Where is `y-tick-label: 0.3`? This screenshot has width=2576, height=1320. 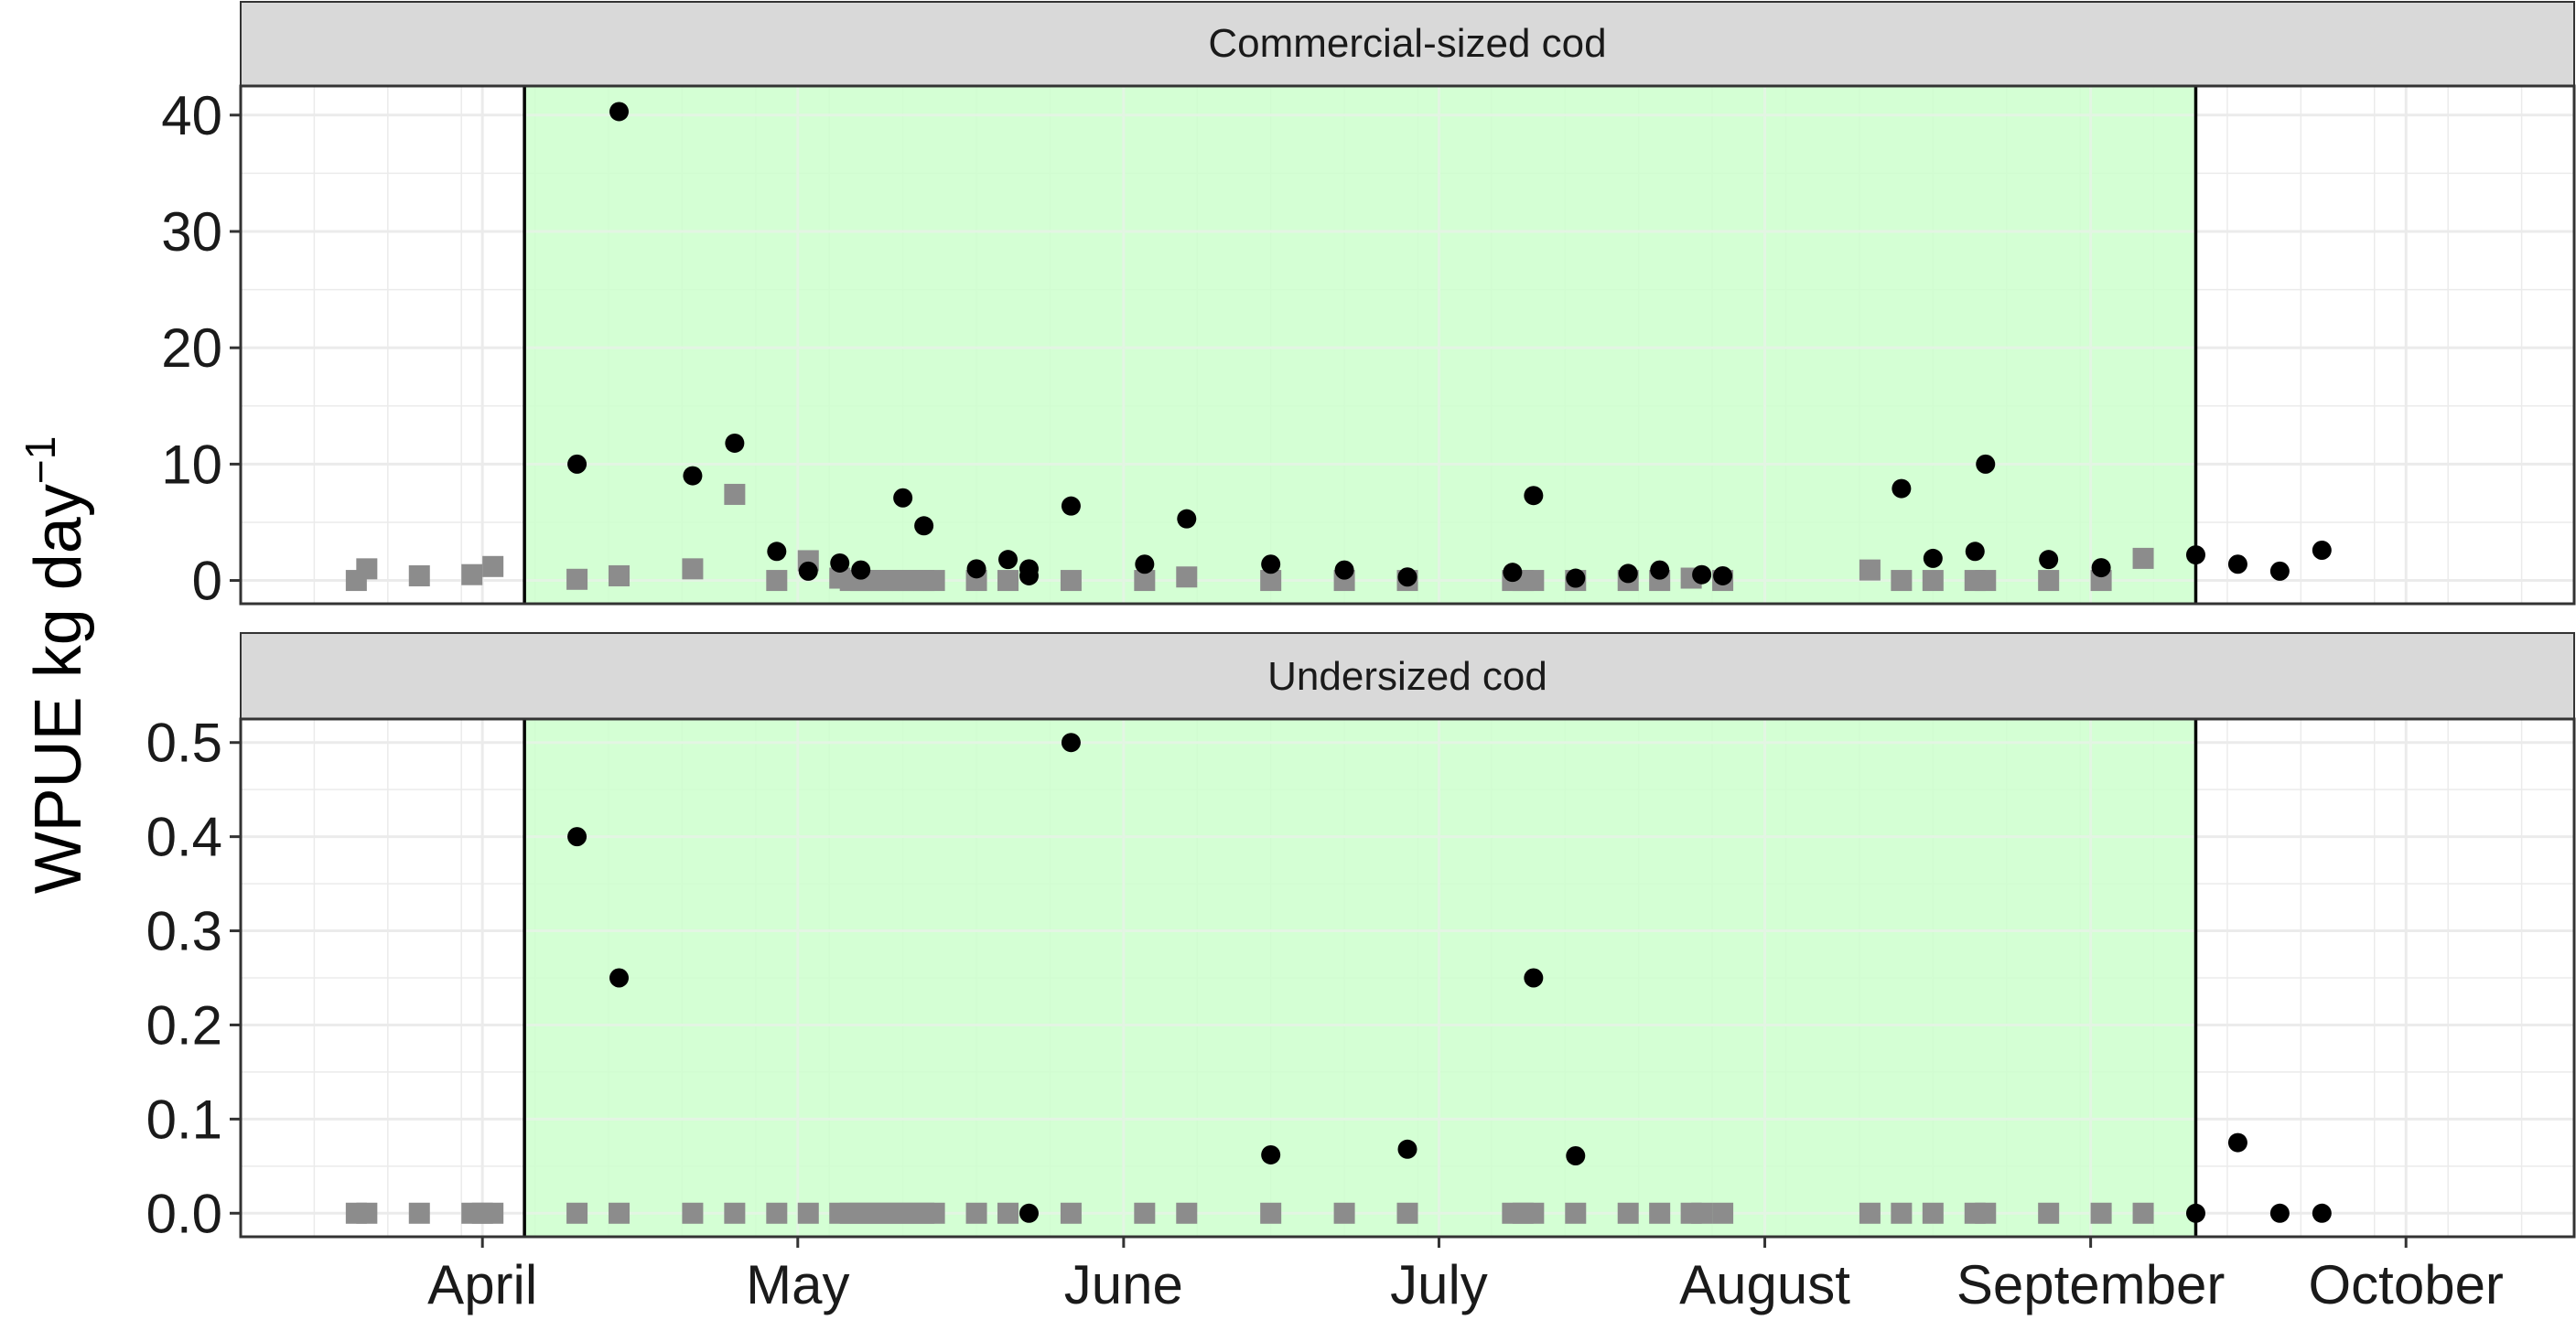 y-tick-label: 0.3 is located at coordinates (184, 932).